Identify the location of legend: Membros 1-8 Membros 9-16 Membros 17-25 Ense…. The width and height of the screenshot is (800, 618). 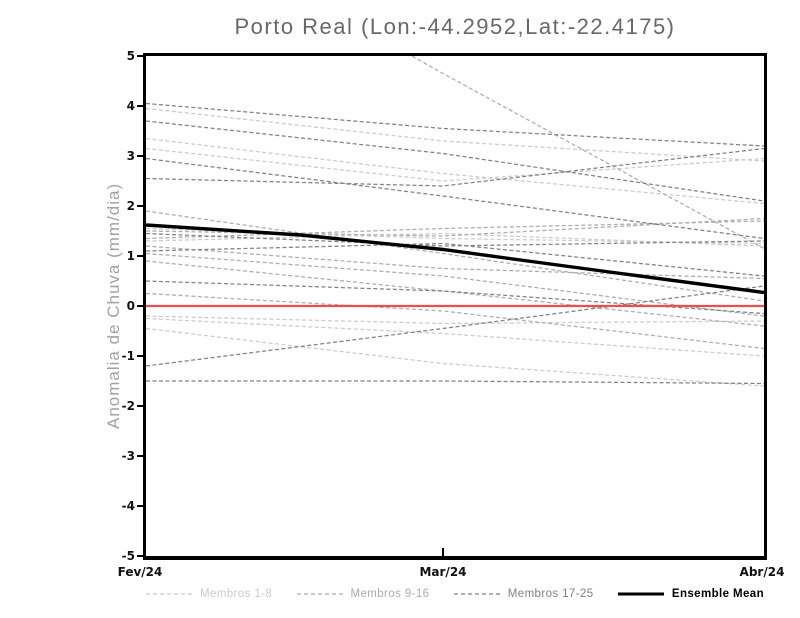
(455, 594).